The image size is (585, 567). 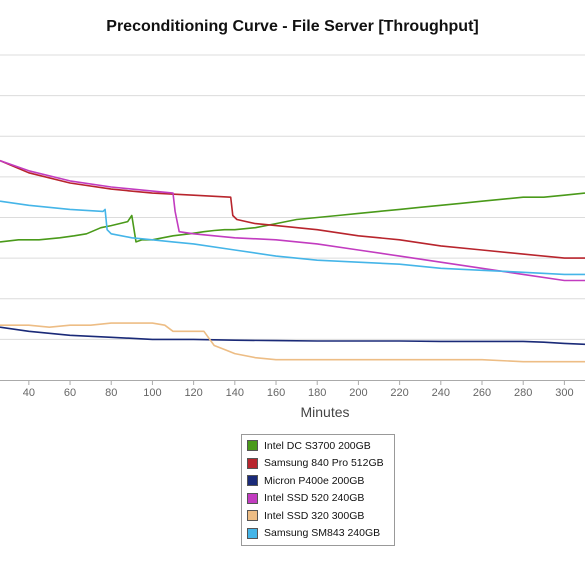 I want to click on x-axis: 40 60 80 100 120 140 160 180 200 220 240 260 280 300, so click(x=292, y=389).